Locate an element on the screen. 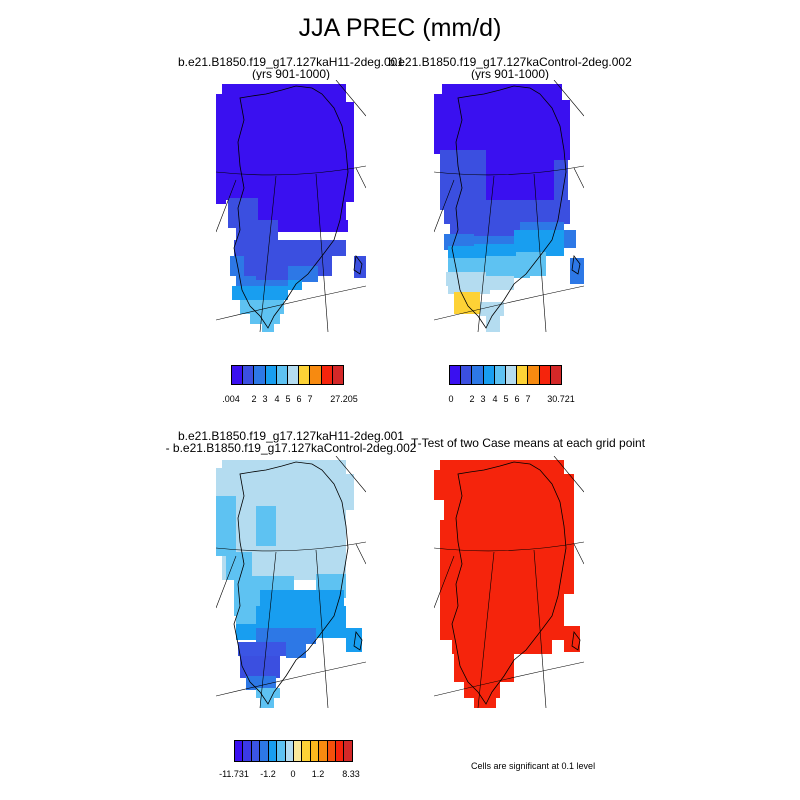 This screenshot has width=800, height=800. map-bottom-left is located at coordinates (291, 582).